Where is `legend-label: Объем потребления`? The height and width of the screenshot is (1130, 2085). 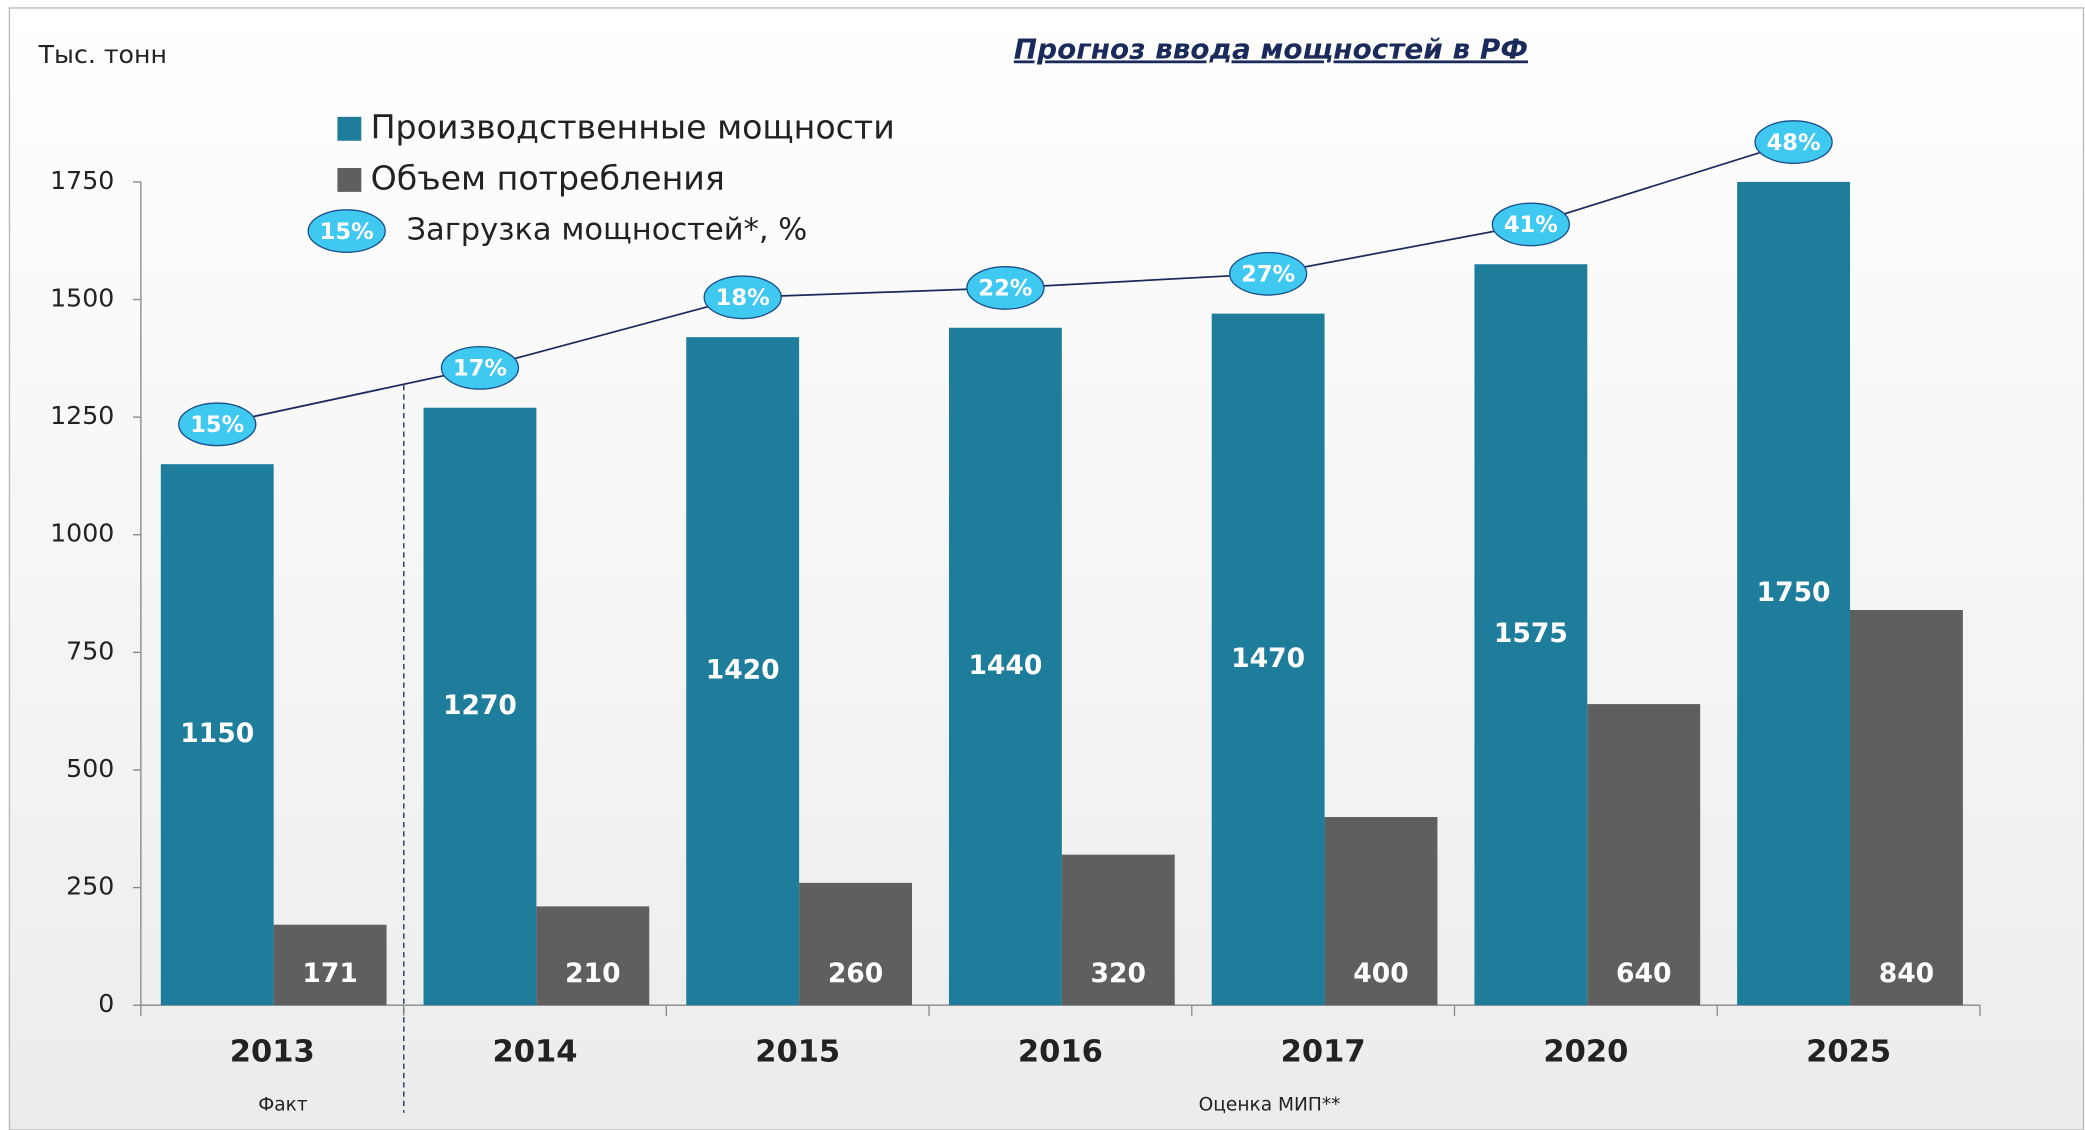 legend-label: Объем потребления is located at coordinates (548, 177).